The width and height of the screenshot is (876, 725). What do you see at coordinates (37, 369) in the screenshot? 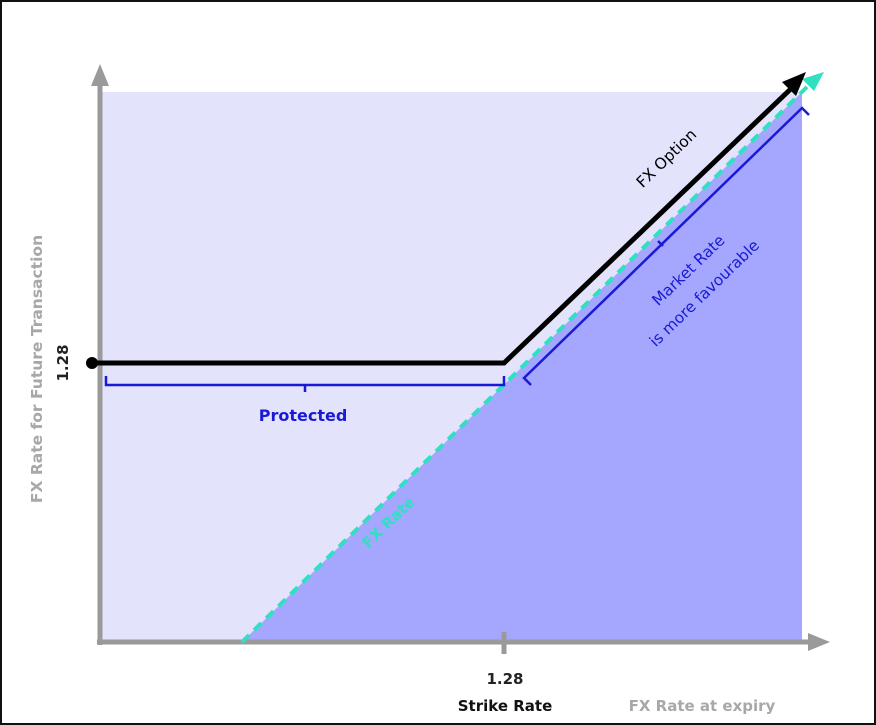
I see `y-axis-title: FX Rate for Future Transaction` at bounding box center [37, 369].